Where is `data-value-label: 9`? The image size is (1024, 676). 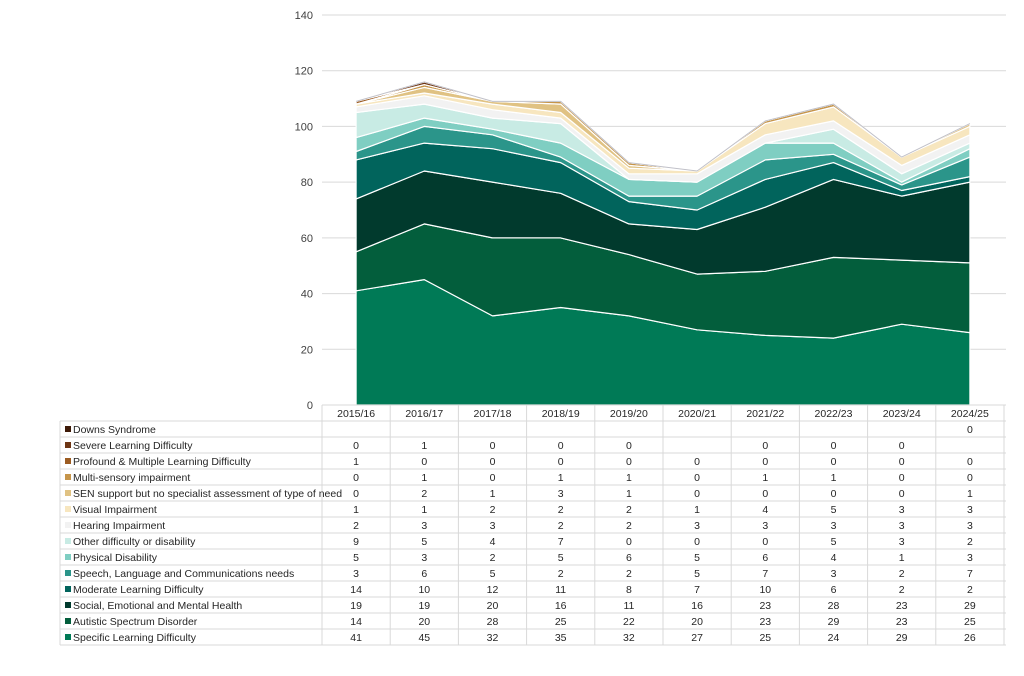 data-value-label: 9 is located at coordinates (356, 542).